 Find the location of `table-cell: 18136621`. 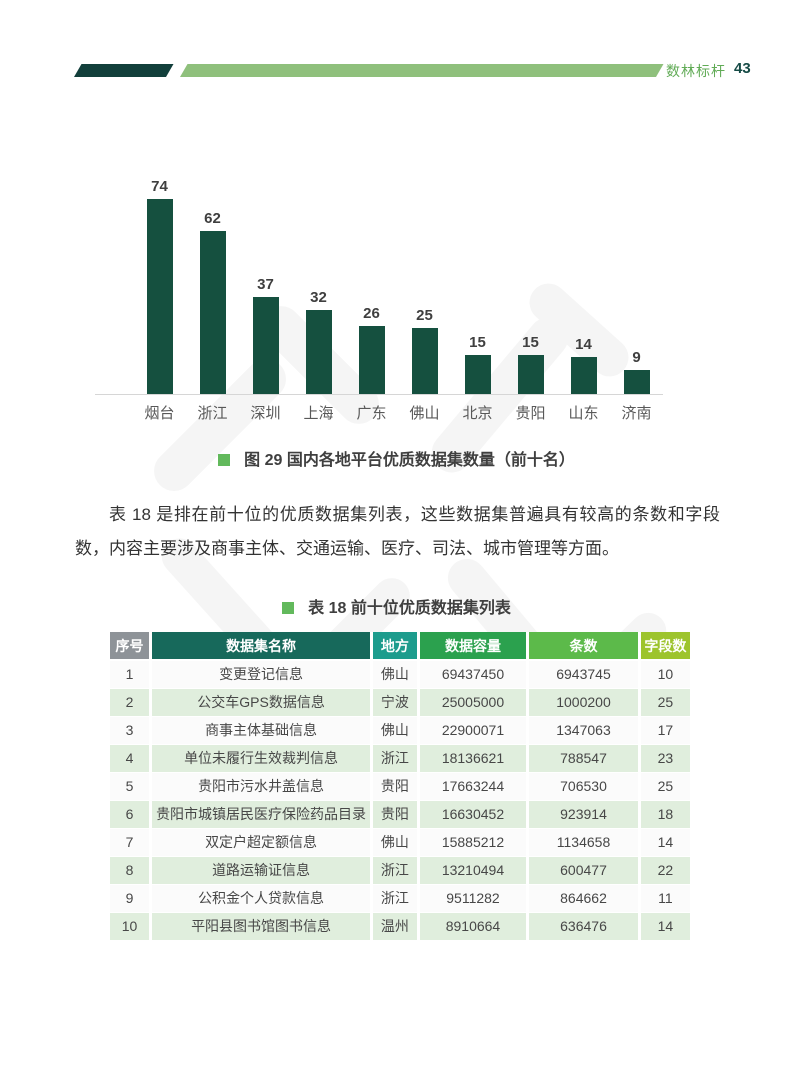

table-cell: 18136621 is located at coordinates (474, 758).